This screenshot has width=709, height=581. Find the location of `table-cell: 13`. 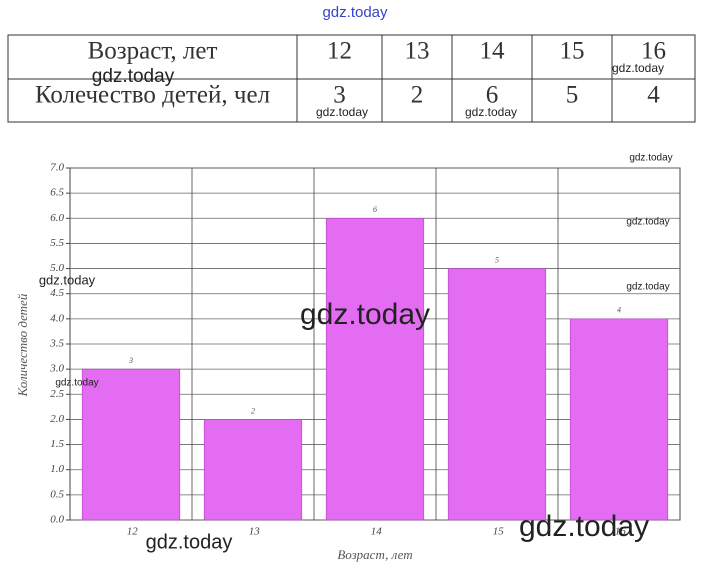

table-cell: 13 is located at coordinates (417, 51).